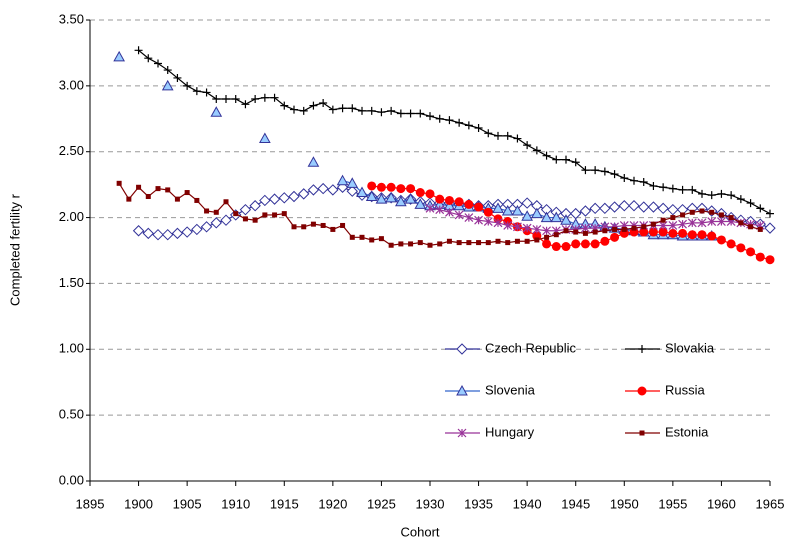 The height and width of the screenshot is (547, 793). What do you see at coordinates (90, 503) in the screenshot?
I see `x-tick-label: 1895` at bounding box center [90, 503].